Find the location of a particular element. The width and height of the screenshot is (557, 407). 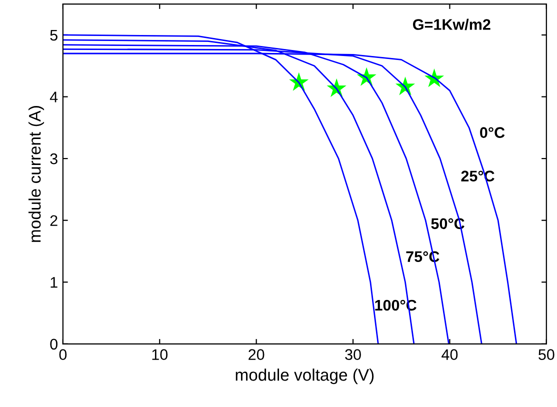

x-tick-label: 50 is located at coordinates (546, 354).